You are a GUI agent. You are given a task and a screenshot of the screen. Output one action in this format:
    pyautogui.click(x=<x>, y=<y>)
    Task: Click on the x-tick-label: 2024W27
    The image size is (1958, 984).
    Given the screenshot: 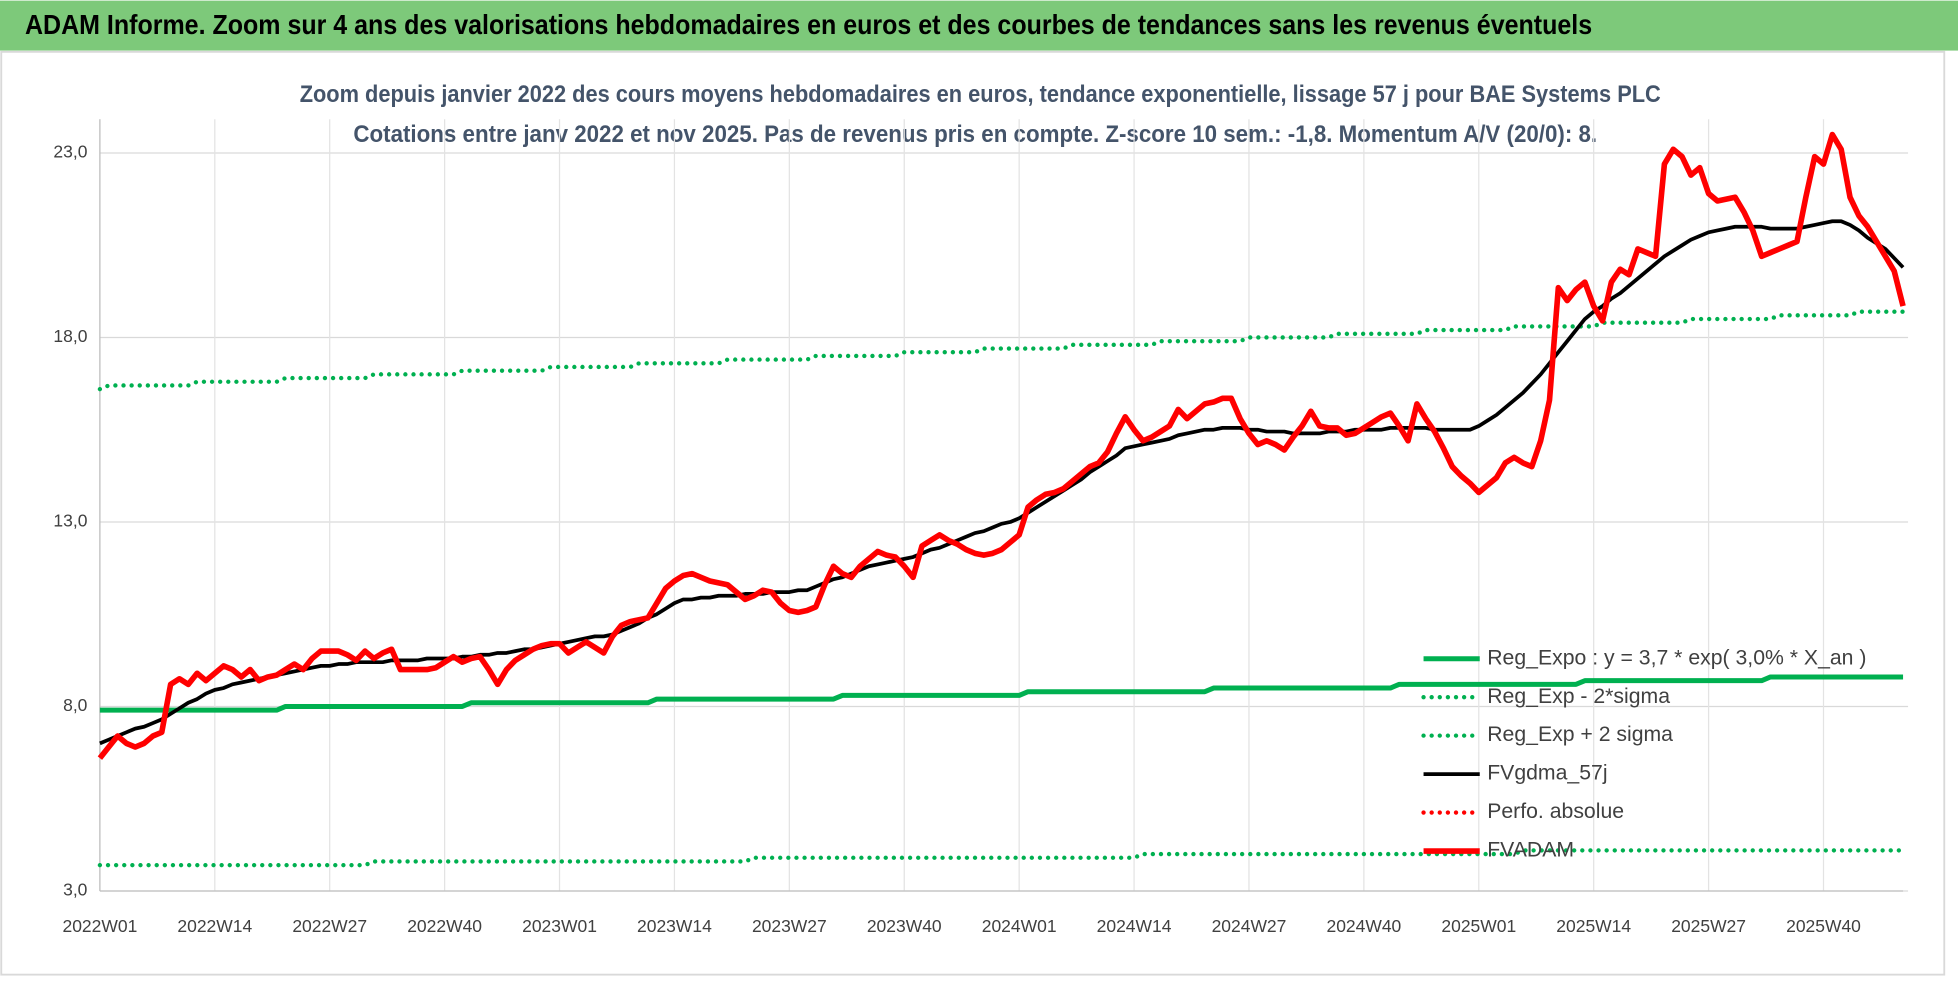 What is the action you would take?
    pyautogui.click(x=1249, y=926)
    